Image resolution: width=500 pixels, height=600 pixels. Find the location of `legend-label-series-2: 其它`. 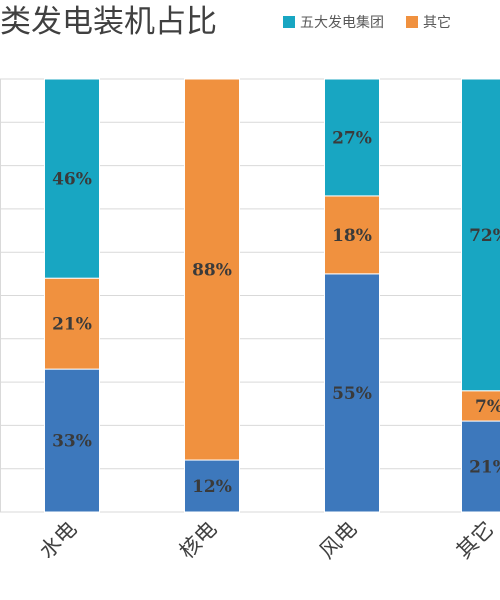

legend-label-series-2: 其它 is located at coordinates (437, 23).